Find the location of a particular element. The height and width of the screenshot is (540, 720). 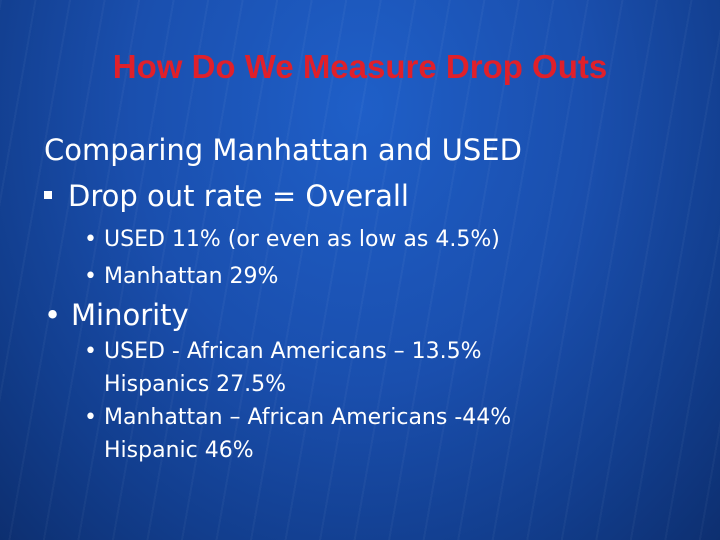

bullet-text: Manhattan – African Americans -44% is located at coordinates (308, 417).